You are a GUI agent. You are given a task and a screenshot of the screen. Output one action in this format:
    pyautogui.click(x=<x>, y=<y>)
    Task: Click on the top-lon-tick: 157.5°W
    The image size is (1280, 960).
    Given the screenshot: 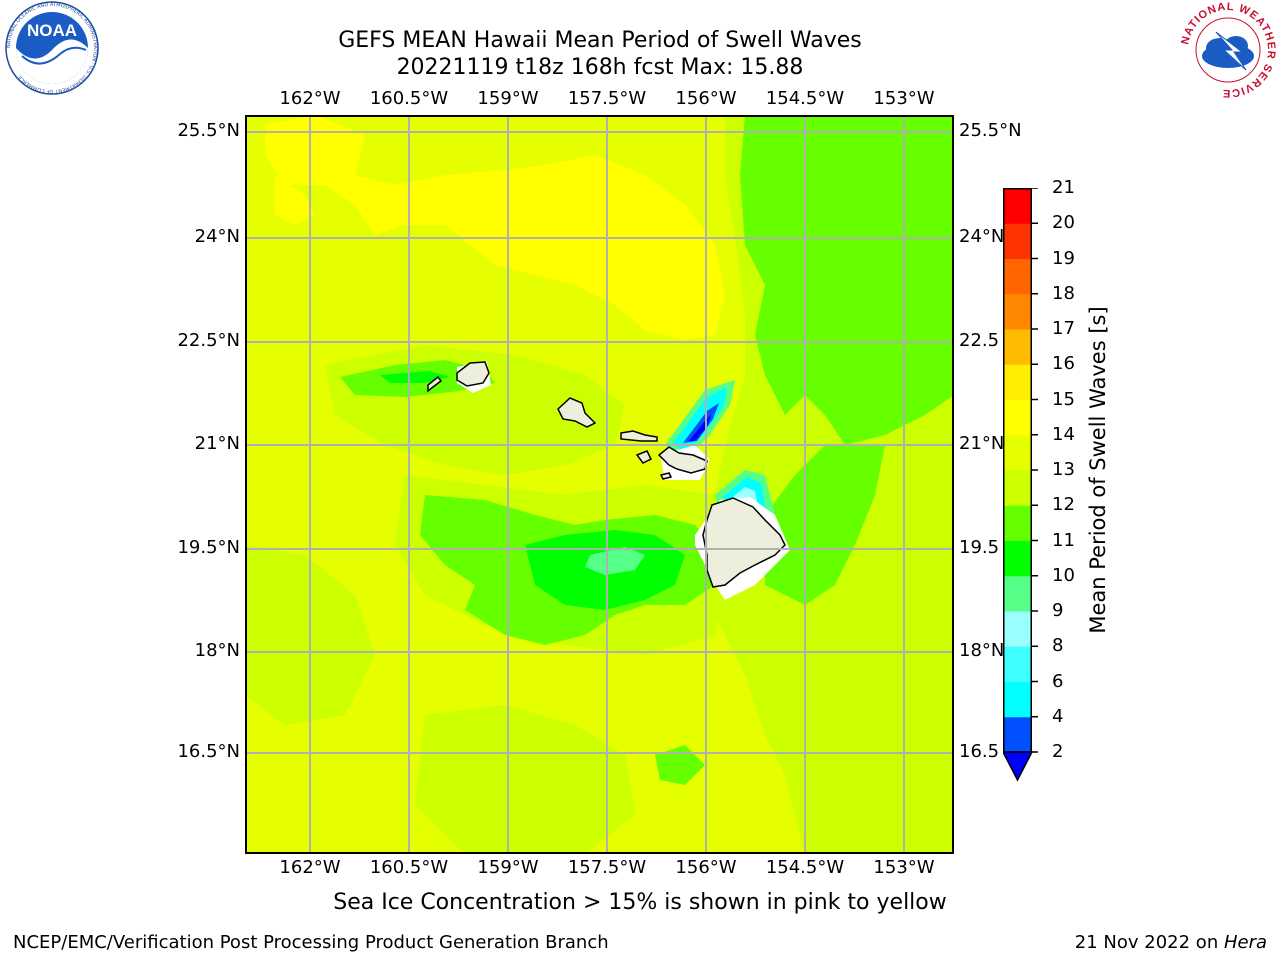 What is the action you would take?
    pyautogui.click(x=607, y=98)
    